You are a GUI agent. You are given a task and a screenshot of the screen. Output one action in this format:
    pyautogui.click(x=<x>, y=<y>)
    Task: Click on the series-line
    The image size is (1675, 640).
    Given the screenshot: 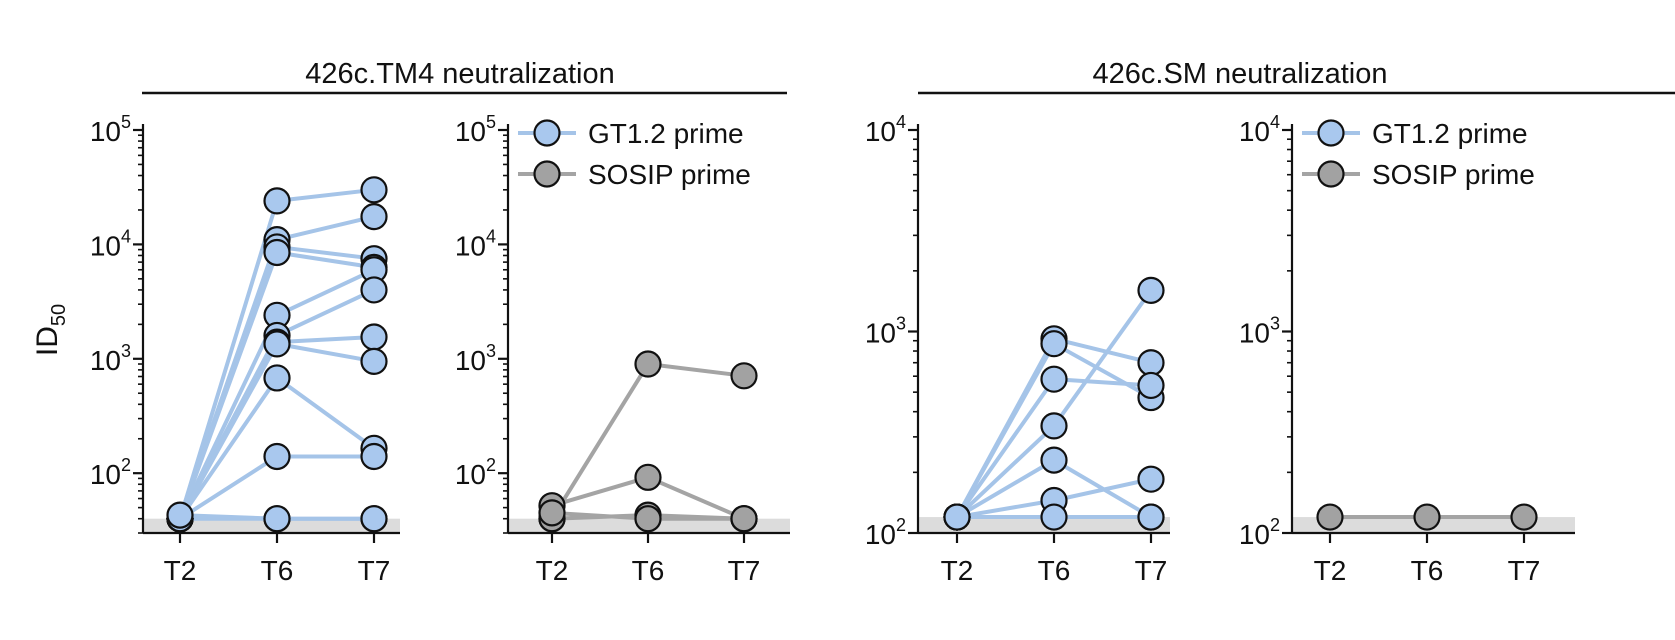 What is the action you would take?
    pyautogui.click(x=1054, y=404)
    